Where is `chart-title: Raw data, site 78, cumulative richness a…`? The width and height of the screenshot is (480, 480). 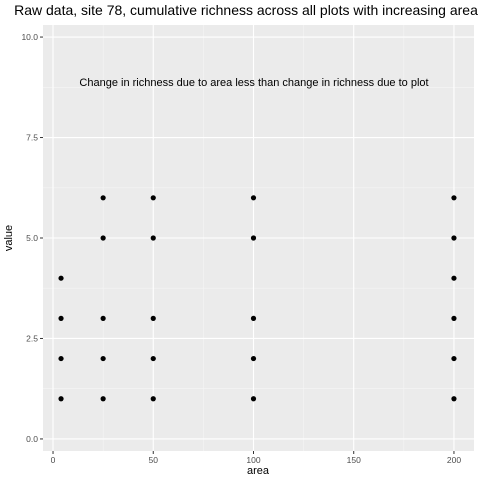 chart-title: Raw data, site 78, cumulative richness a… is located at coordinates (246, 10).